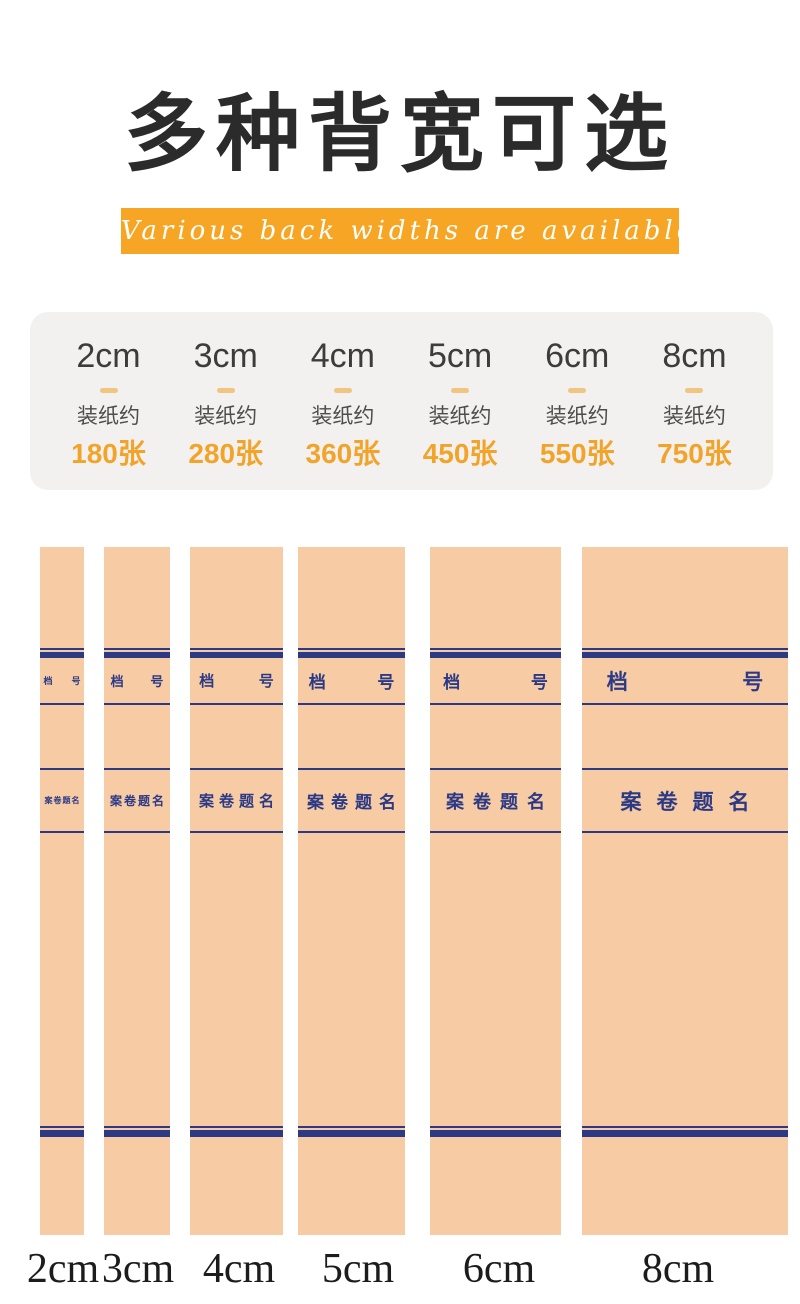  Describe the element at coordinates (351, 891) in the screenshot. I see `spine-5cm: 档 号 案卷题名` at that location.